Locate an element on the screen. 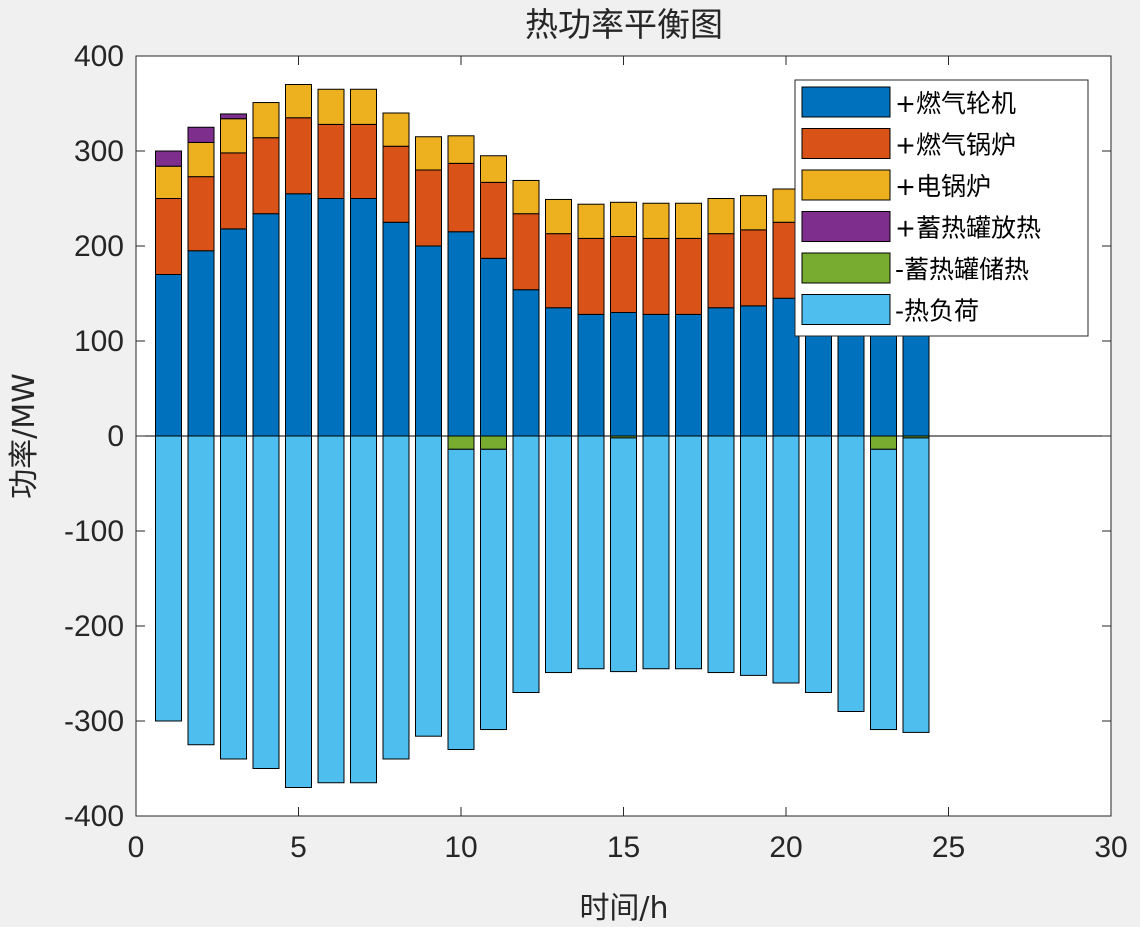  y-tick-label: 0 is located at coordinates (115, 436).